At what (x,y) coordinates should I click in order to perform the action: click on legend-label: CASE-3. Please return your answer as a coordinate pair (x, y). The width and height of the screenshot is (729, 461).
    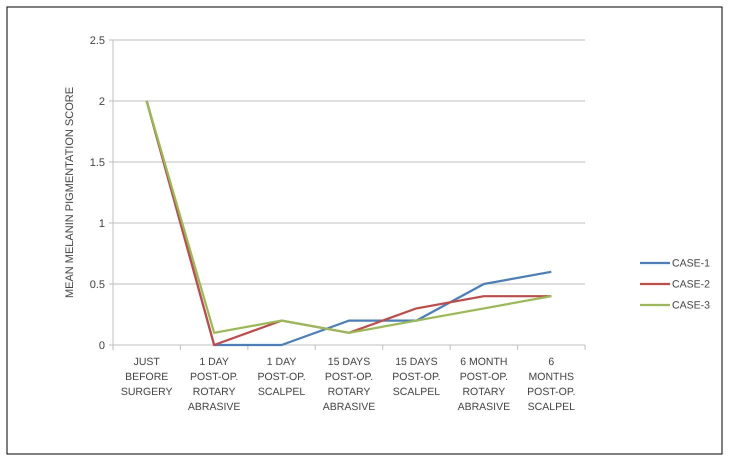
    Looking at the image, I should click on (691, 306).